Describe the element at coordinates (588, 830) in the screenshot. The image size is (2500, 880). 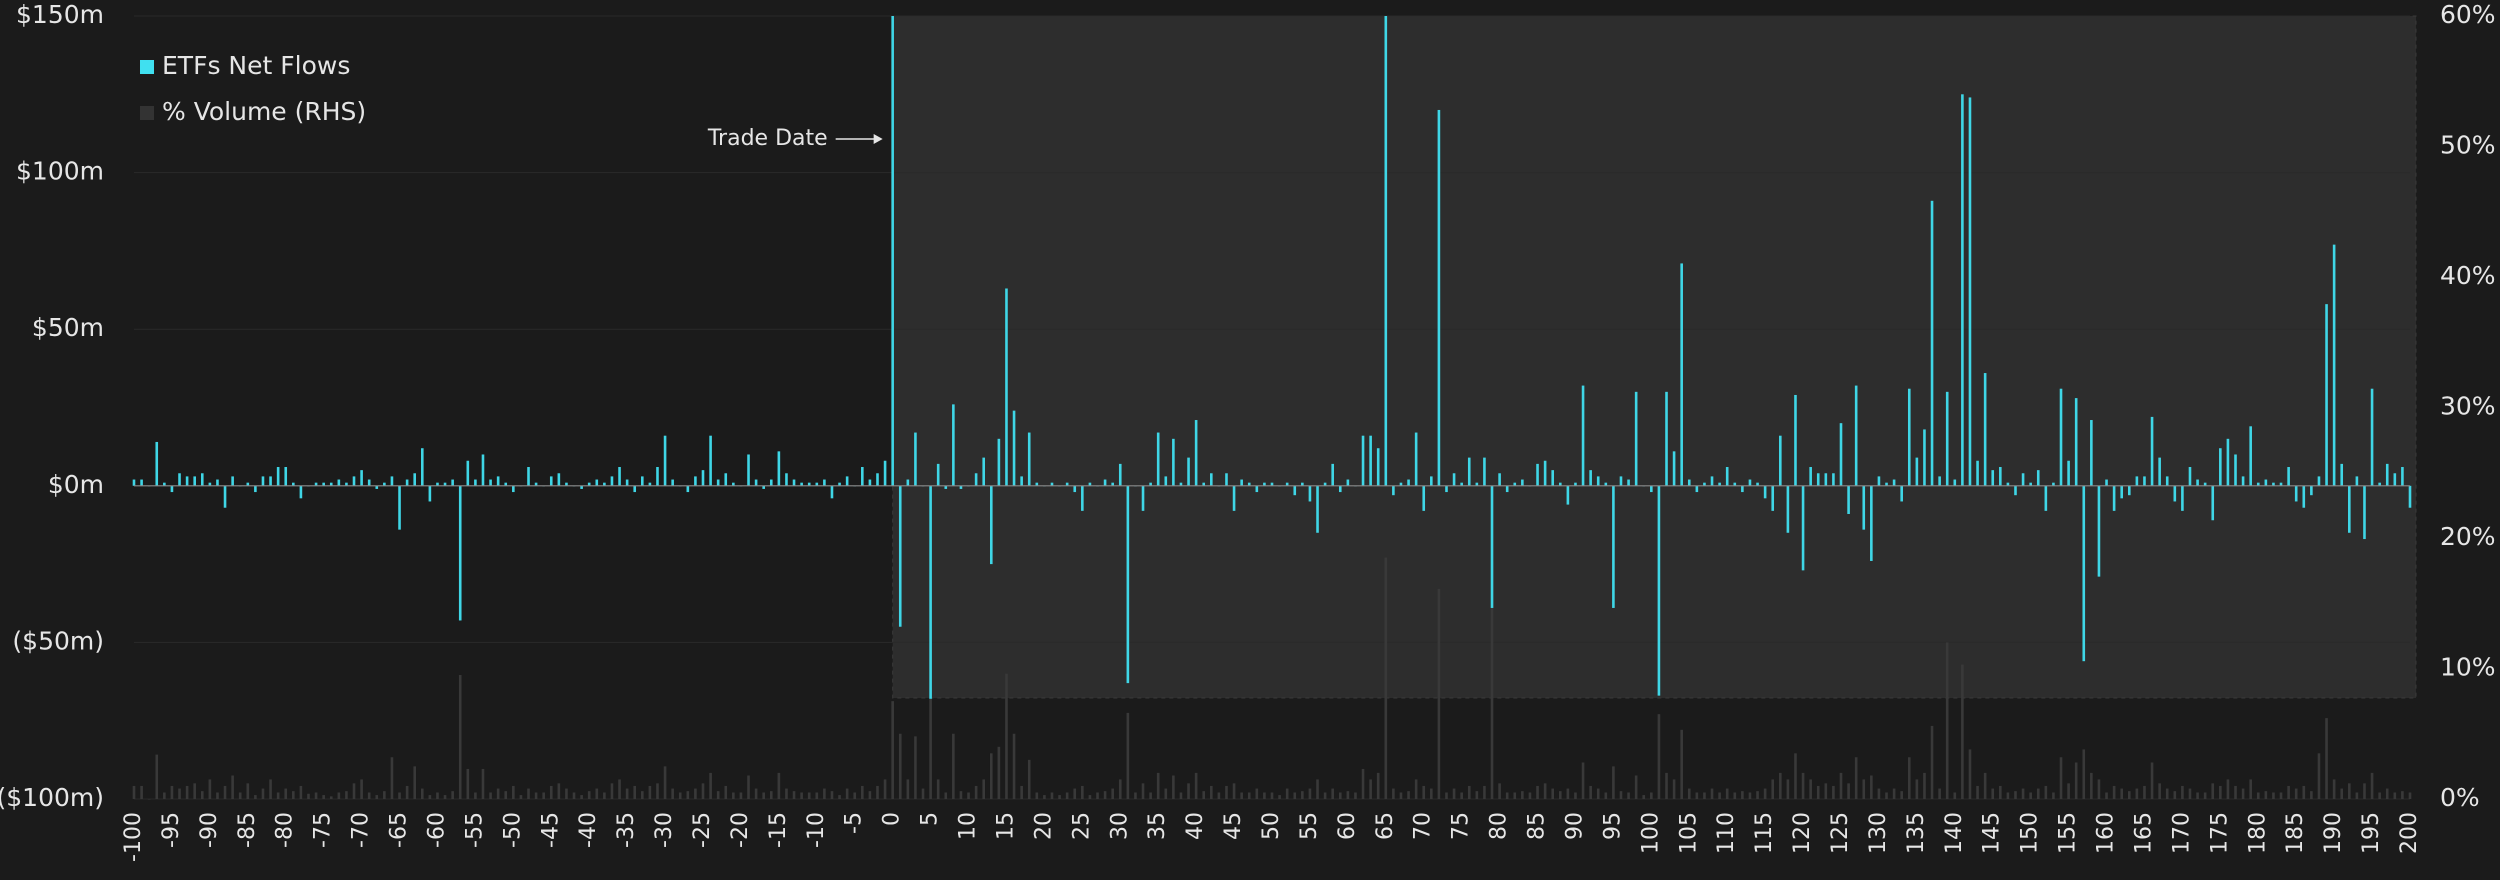
I see `x-tick-label: -40` at that location.